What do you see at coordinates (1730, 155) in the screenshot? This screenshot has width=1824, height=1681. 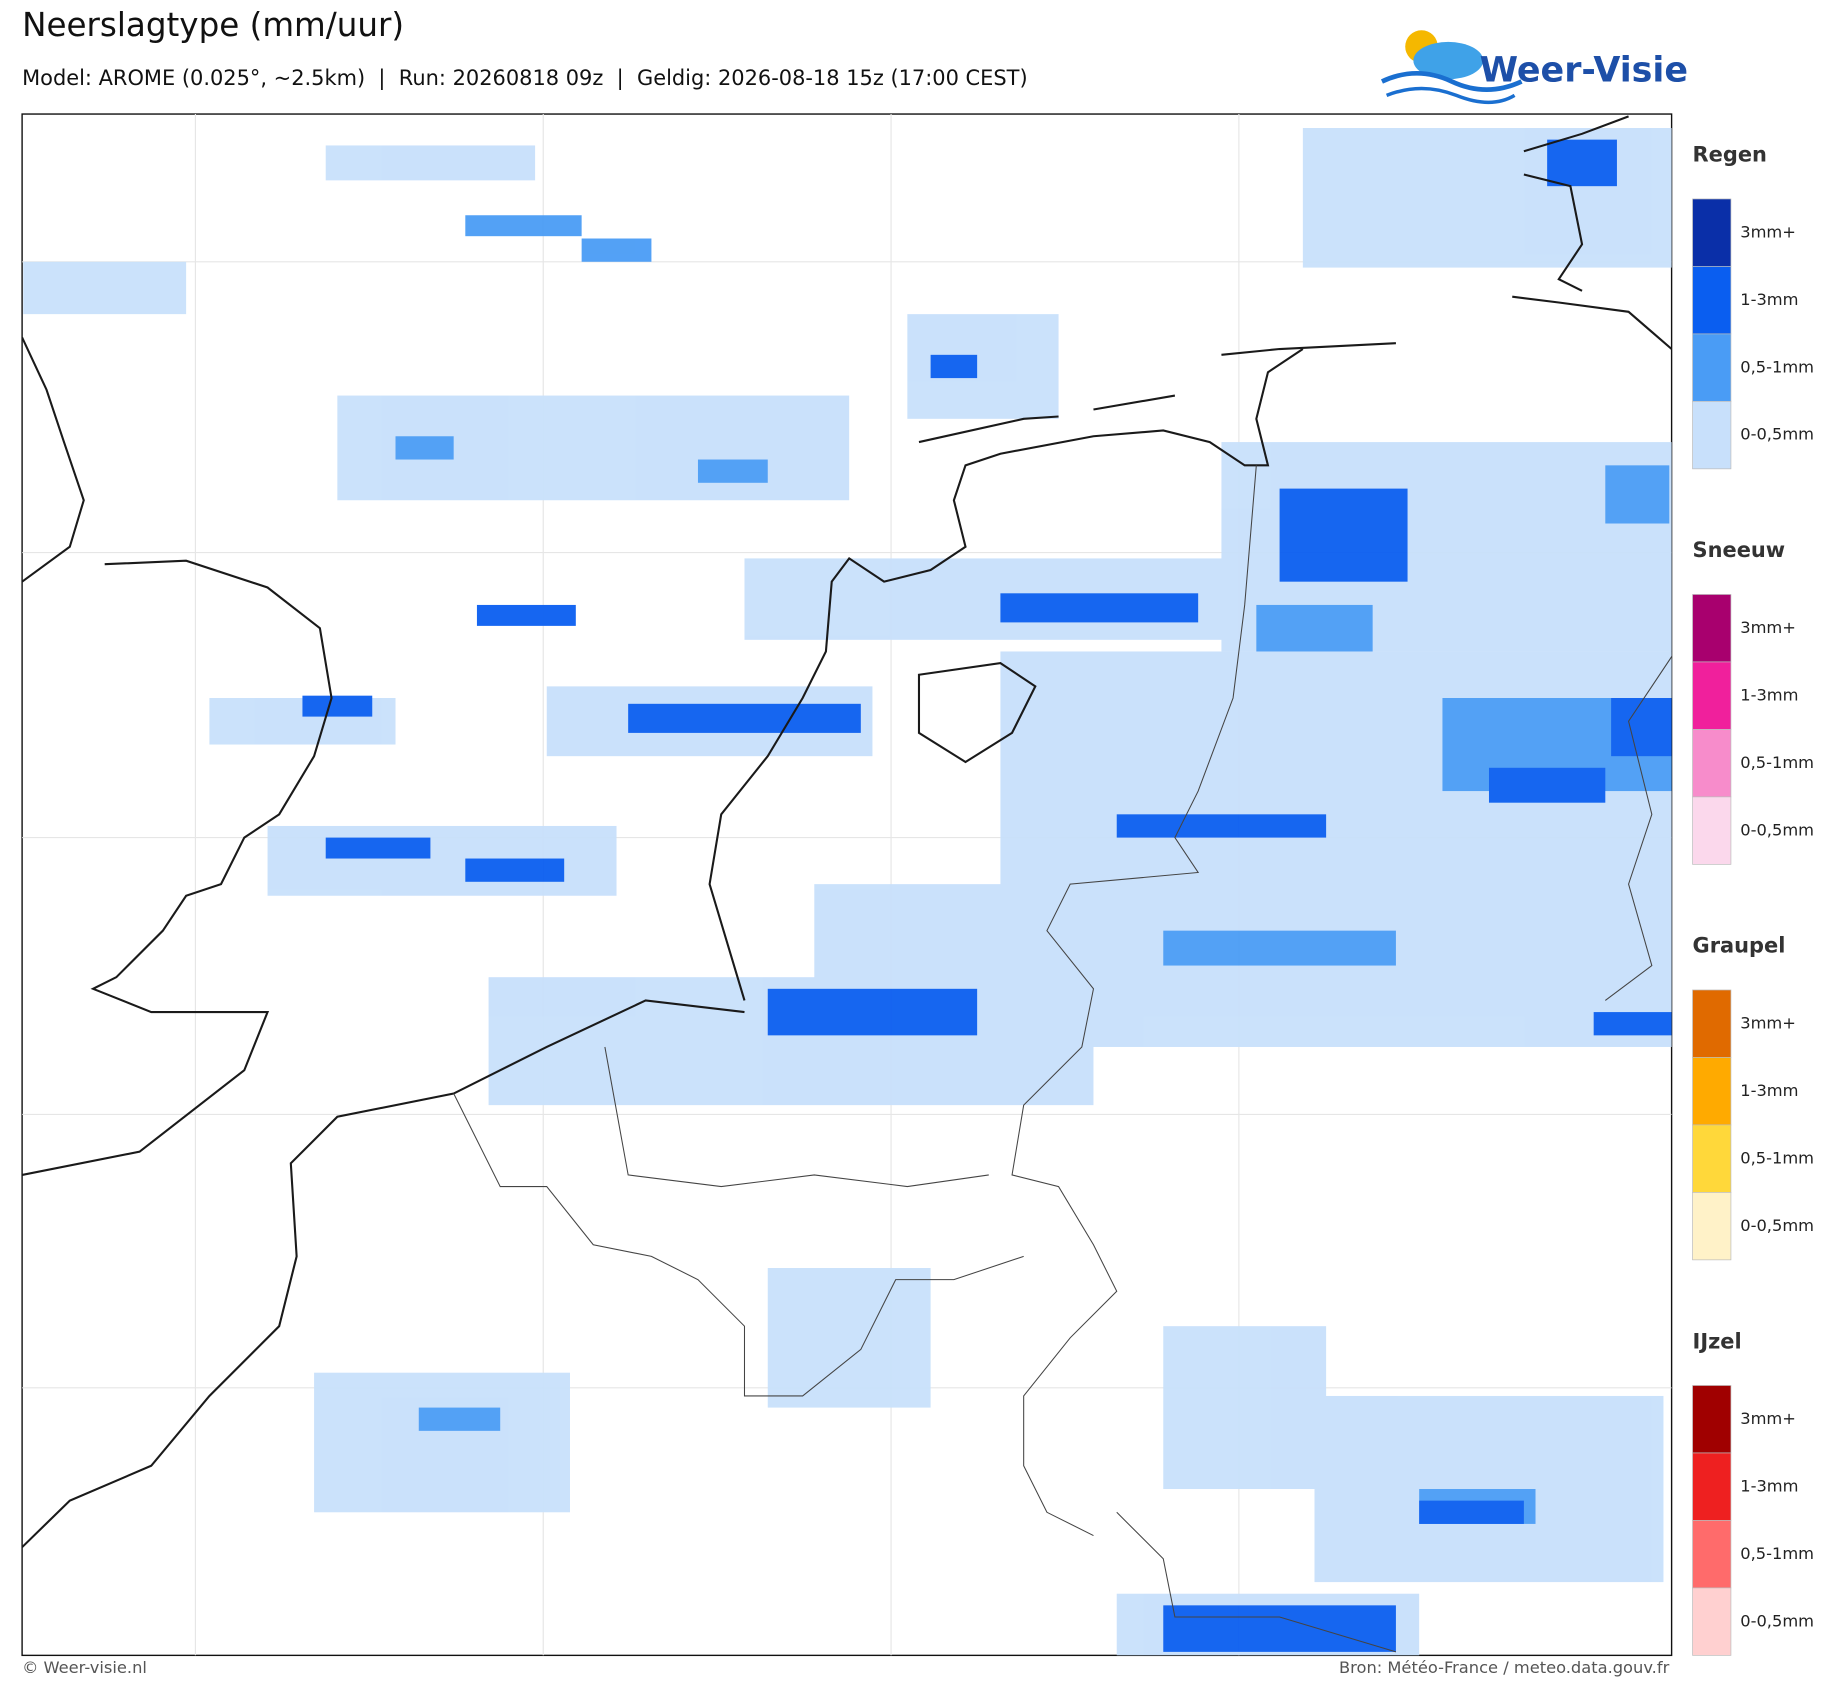 I see `legend-title: Regen` at bounding box center [1730, 155].